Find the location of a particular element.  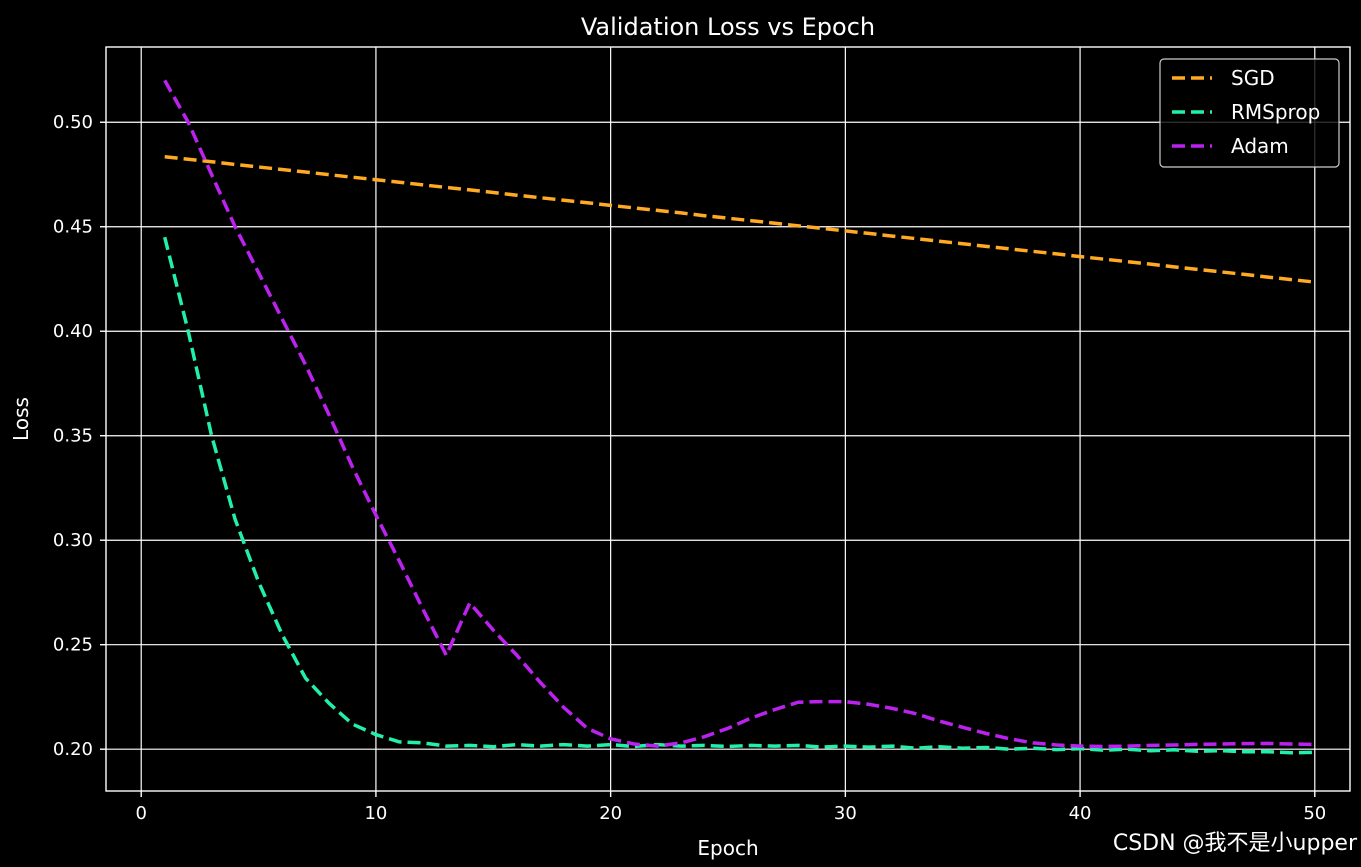

x-tick-label: 50 is located at coordinates (1314, 813).